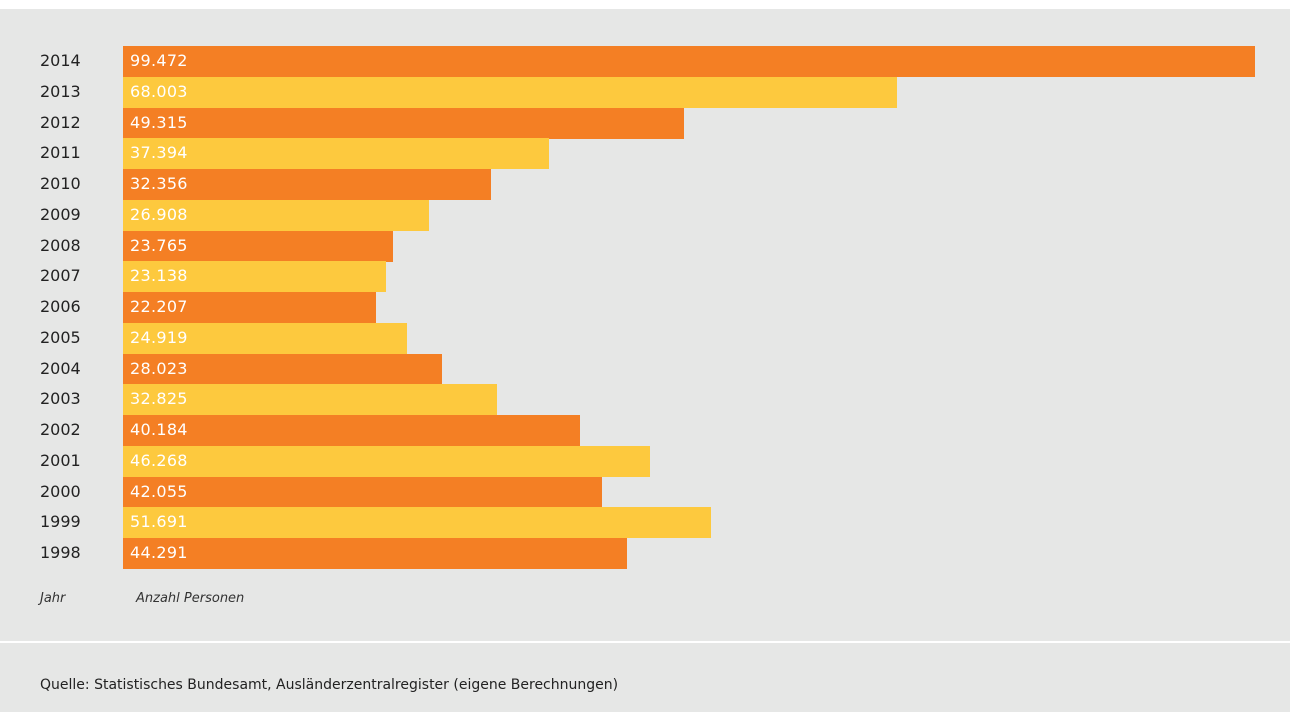 The width and height of the screenshot is (1290, 722). I want to click on bar-row: 2003 32.825, so click(645, 400).